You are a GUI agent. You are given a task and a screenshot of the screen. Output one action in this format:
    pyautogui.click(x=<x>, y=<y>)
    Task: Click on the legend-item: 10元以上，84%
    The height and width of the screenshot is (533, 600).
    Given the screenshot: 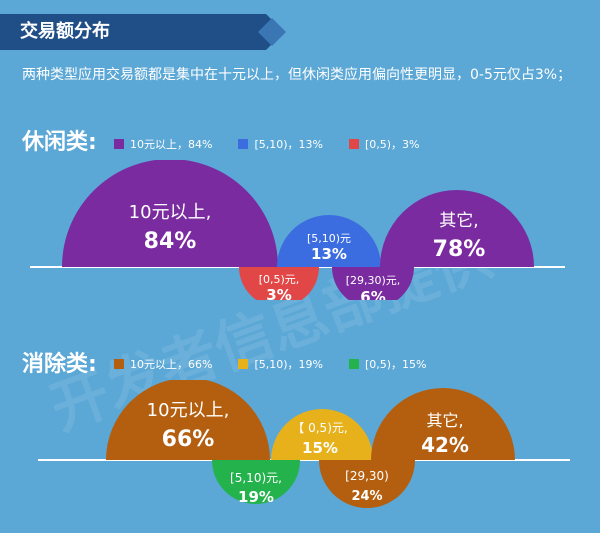 What is the action you would take?
    pyautogui.click(x=163, y=144)
    